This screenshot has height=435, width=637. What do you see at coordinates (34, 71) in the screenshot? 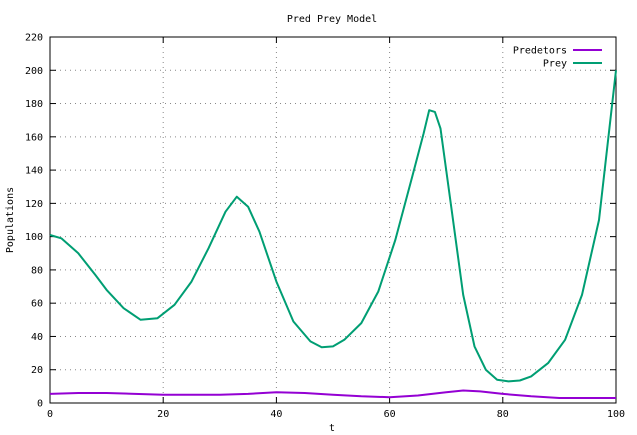
I see `y-tick-label: 200` at bounding box center [34, 71].